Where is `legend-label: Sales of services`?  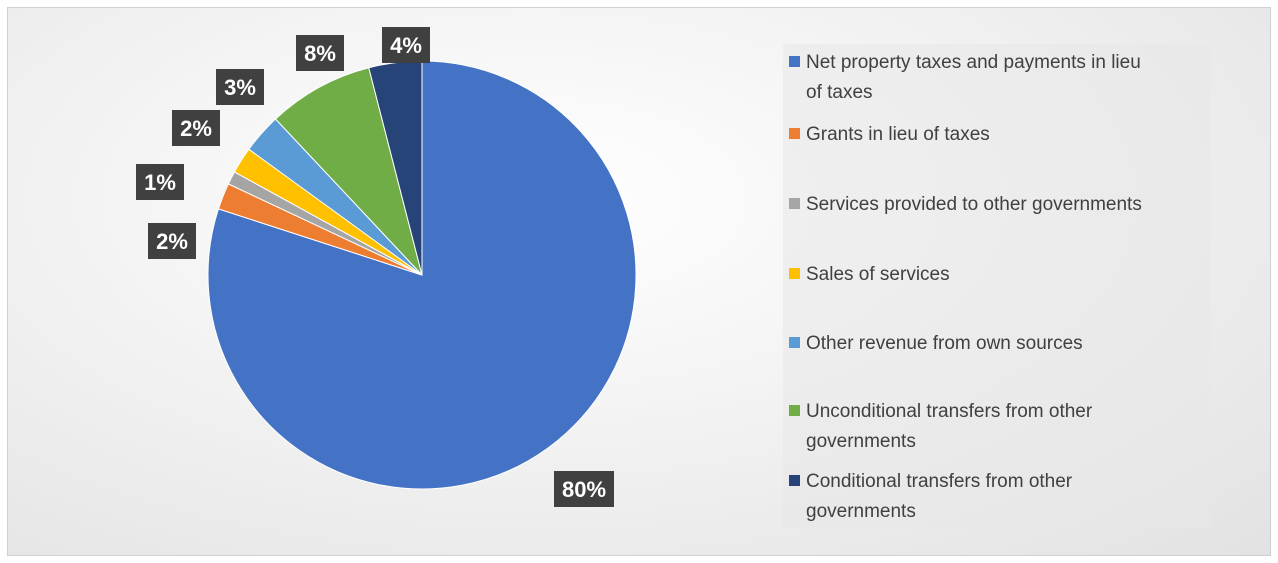
legend-label: Sales of services is located at coordinates (878, 274).